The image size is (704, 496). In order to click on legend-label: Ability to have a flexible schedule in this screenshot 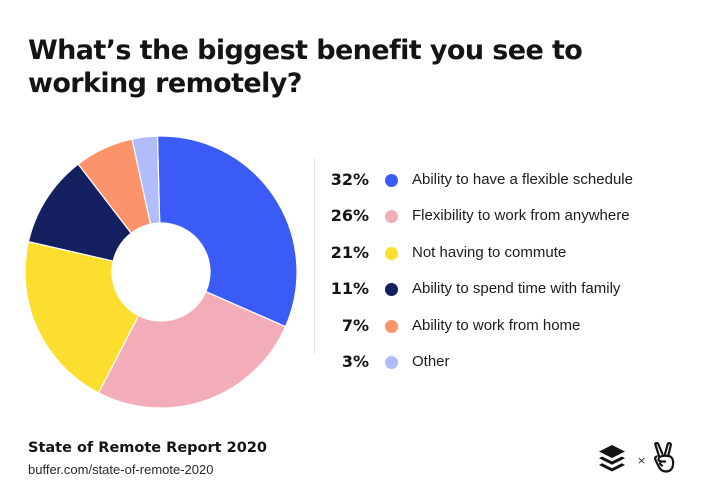, I will do `click(522, 179)`.